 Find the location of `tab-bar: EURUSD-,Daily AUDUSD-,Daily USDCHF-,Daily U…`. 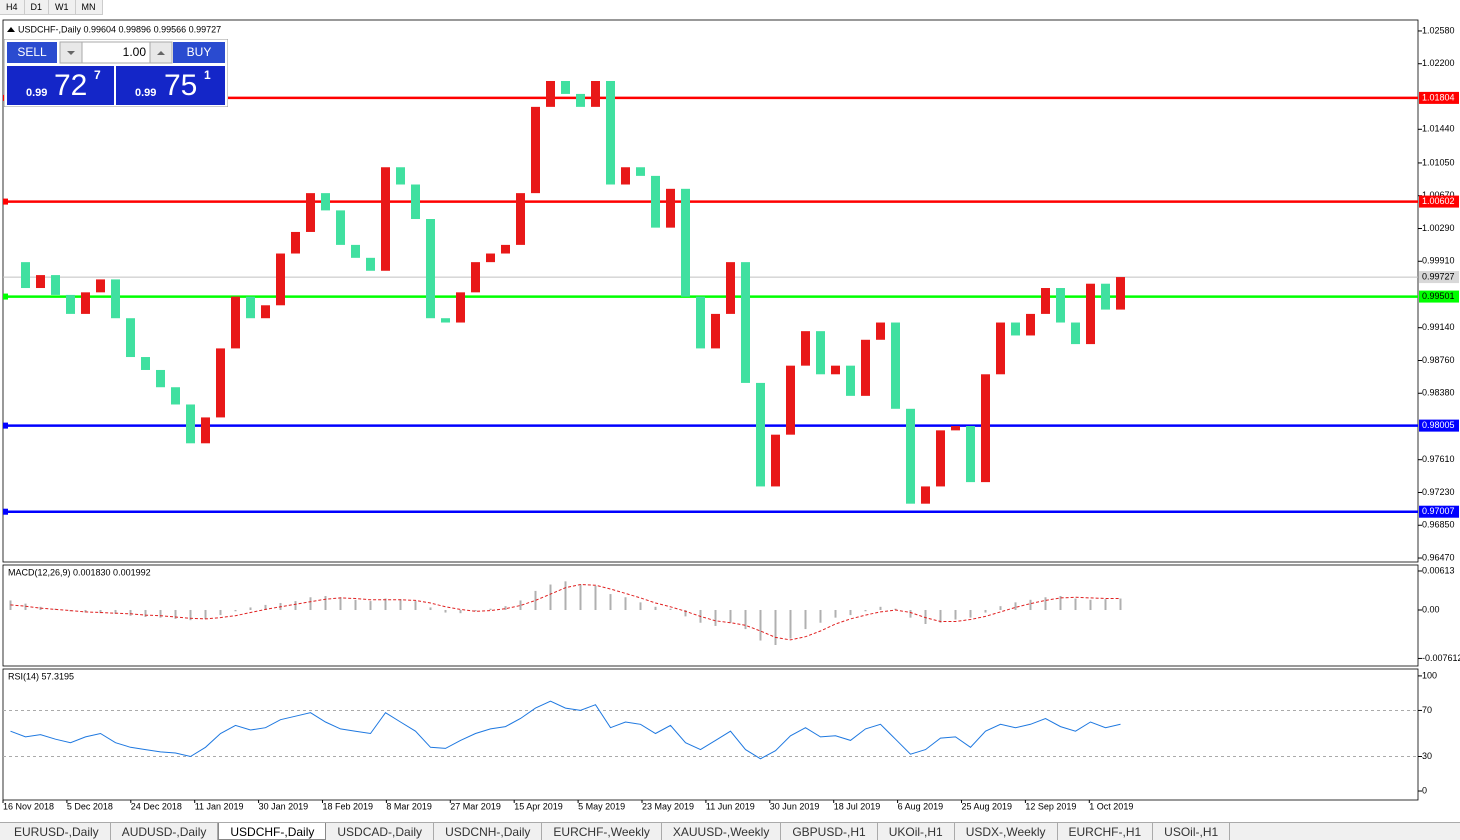

tab-bar: EURUSD-,Daily AUDUSD-,Daily USDCHF-,Daily U… is located at coordinates (730, 831).